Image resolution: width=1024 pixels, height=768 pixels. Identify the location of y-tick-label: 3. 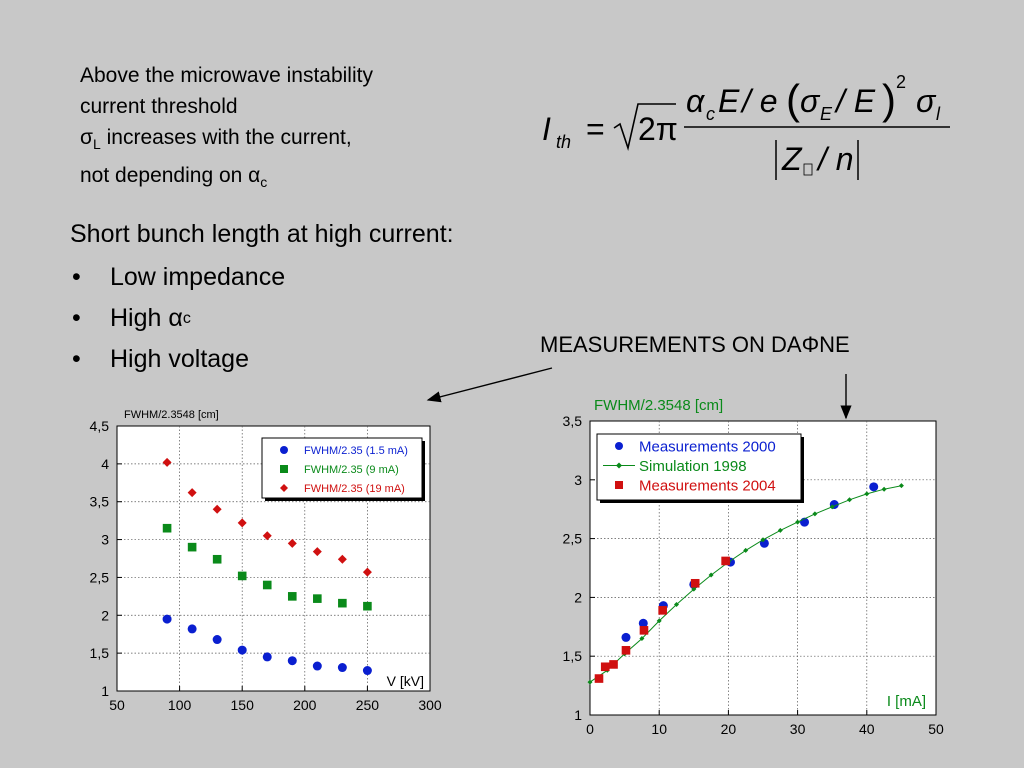
(578, 480).